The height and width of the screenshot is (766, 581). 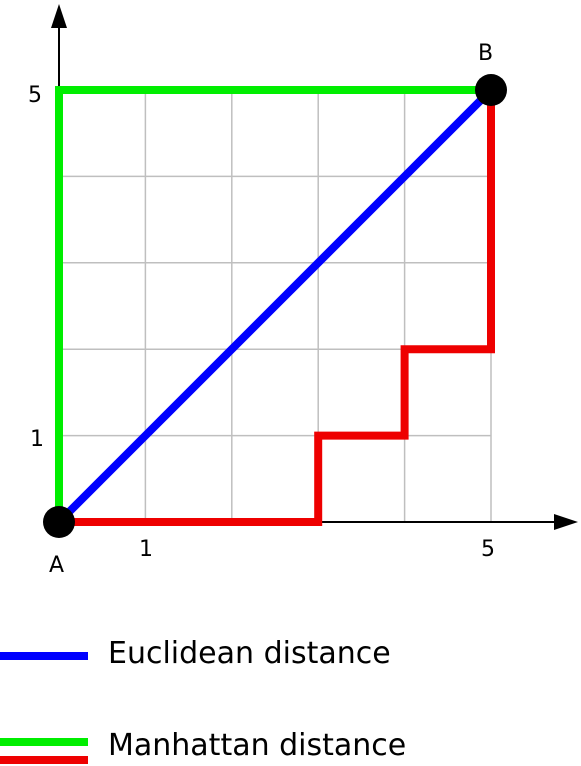 I want to click on y-tick-label-5: 5, so click(x=35, y=95).